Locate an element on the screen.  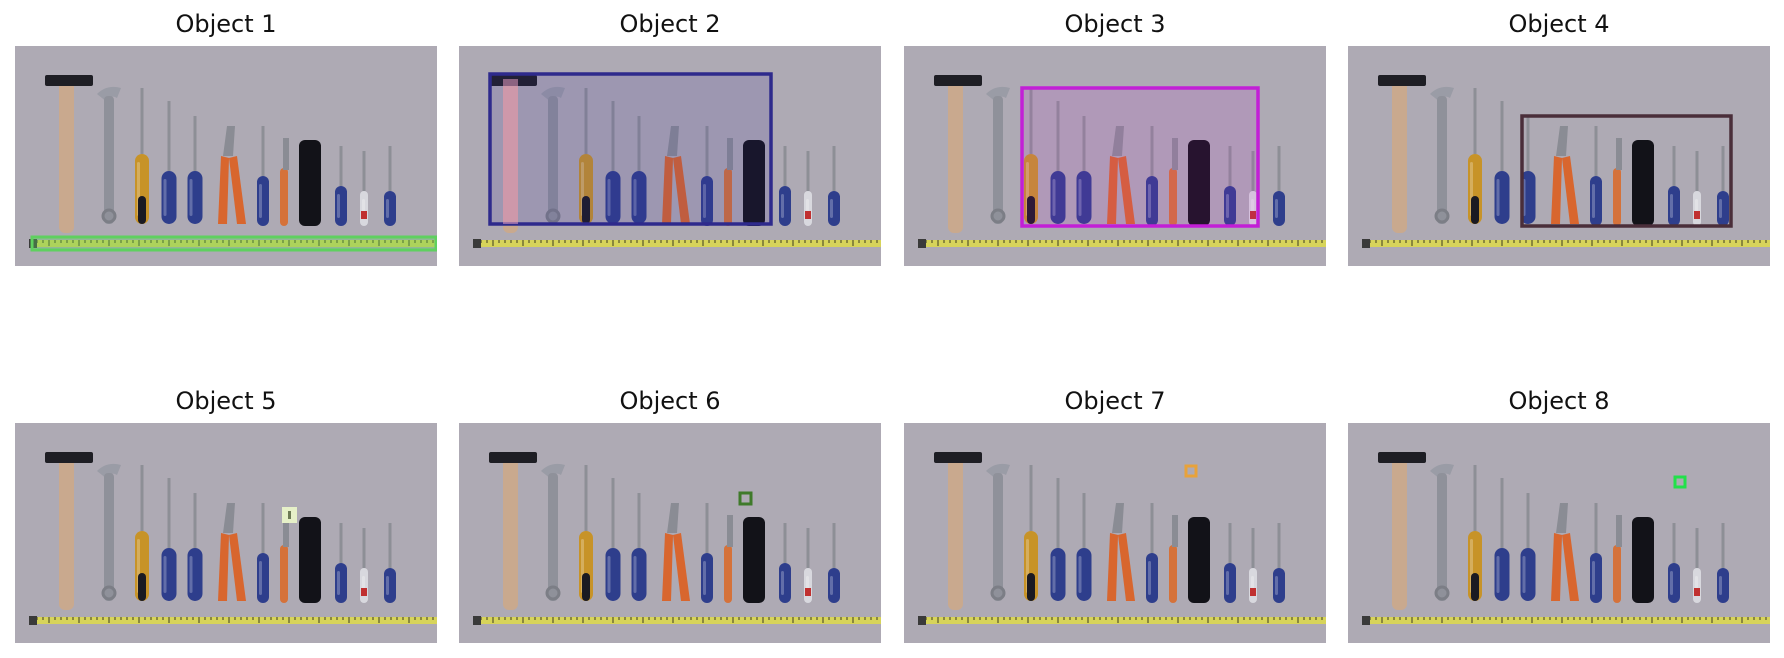
panel-title: Object 2 is located at coordinates (670, 24).